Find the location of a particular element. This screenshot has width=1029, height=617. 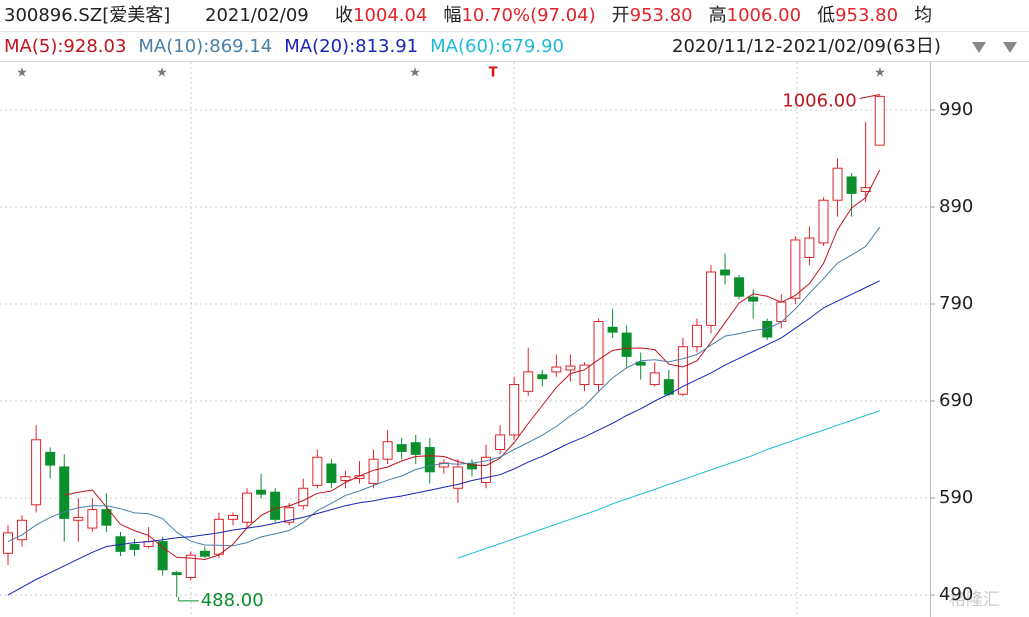

header-value: 10.70%(97.04) is located at coordinates (528, 15).